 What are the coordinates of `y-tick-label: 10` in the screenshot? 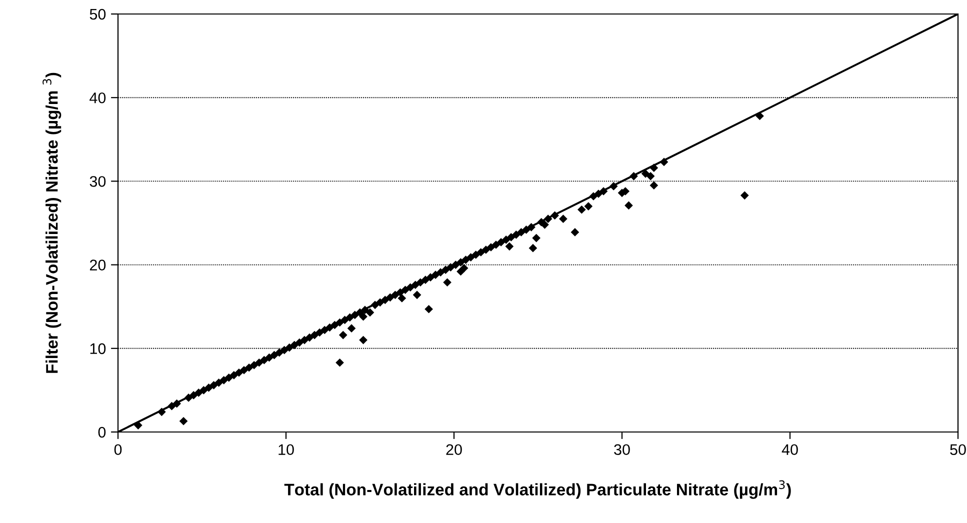 It's located at (98, 348).